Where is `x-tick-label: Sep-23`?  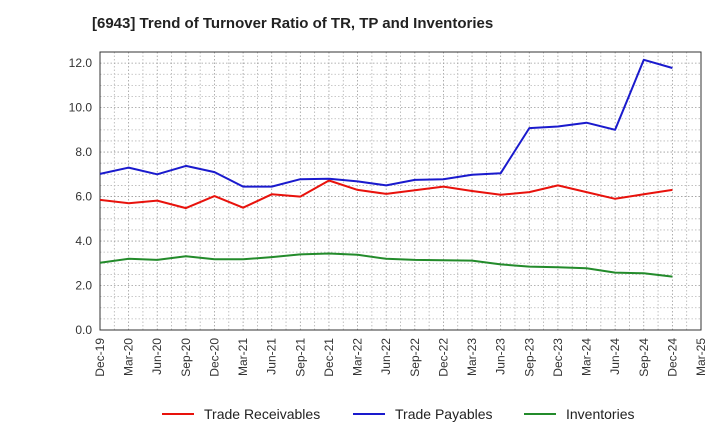 x-tick-label: Sep-23 is located at coordinates (529, 357).